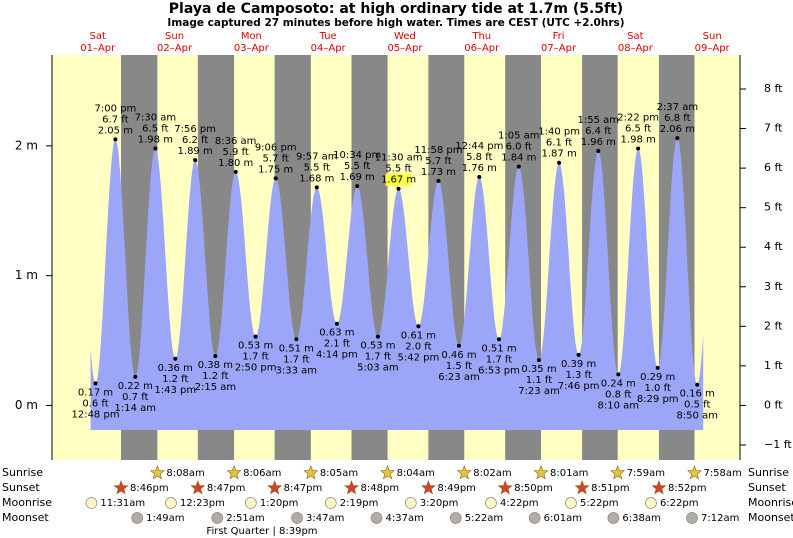 This screenshot has width=793, height=538. What do you see at coordinates (337, 355) in the screenshot?
I see `time-label: 4:14 pm` at bounding box center [337, 355].